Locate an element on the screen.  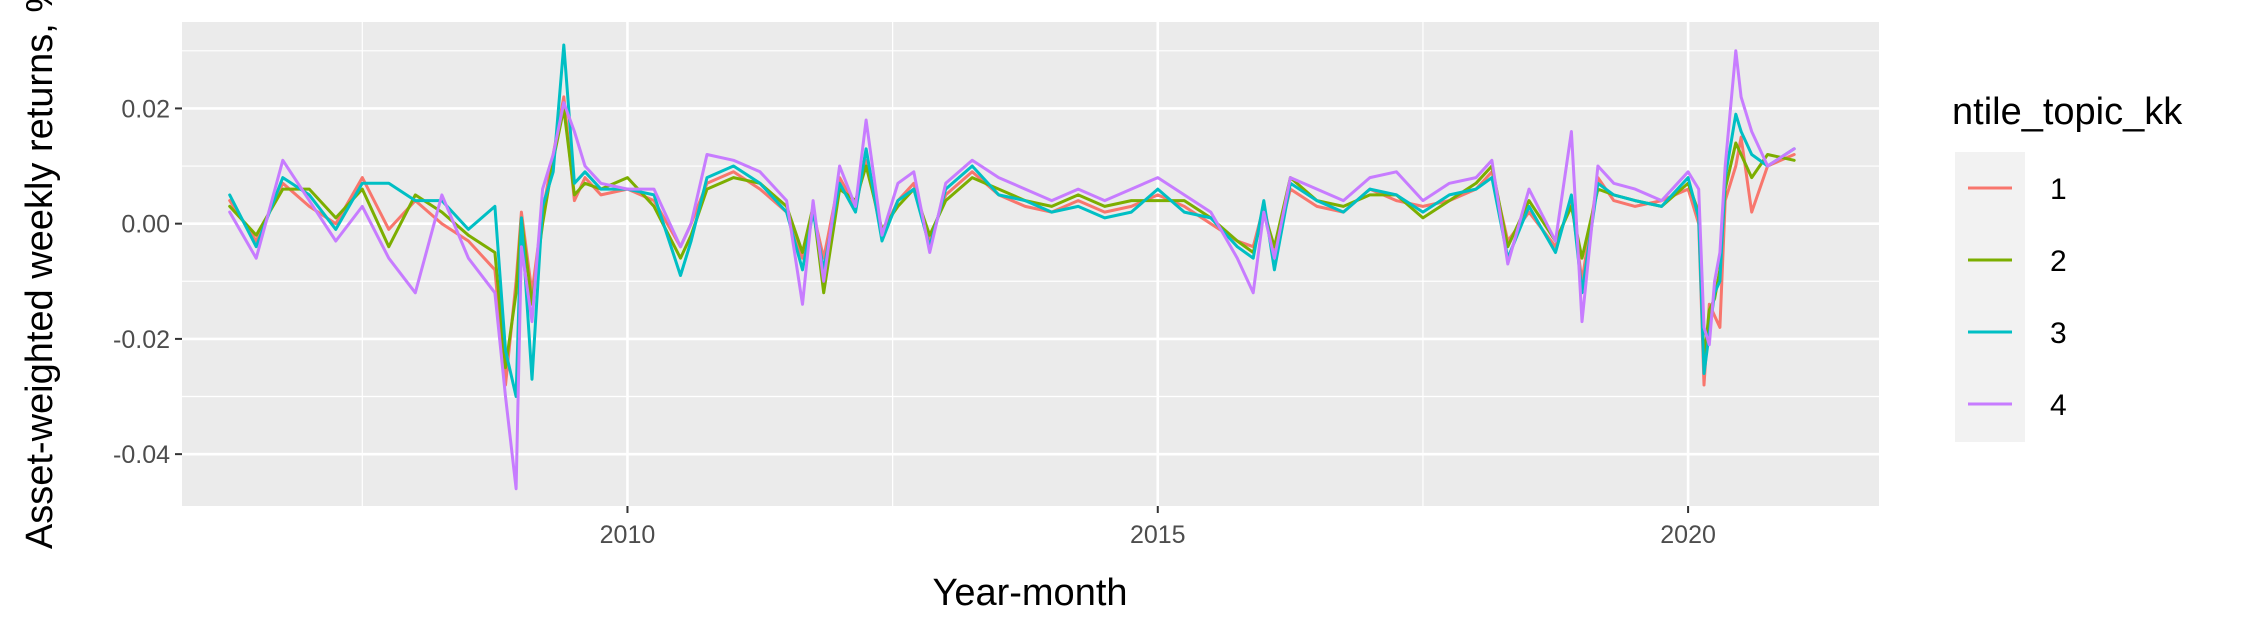
y-tick-label: -0.04 is located at coordinates (141, 455).